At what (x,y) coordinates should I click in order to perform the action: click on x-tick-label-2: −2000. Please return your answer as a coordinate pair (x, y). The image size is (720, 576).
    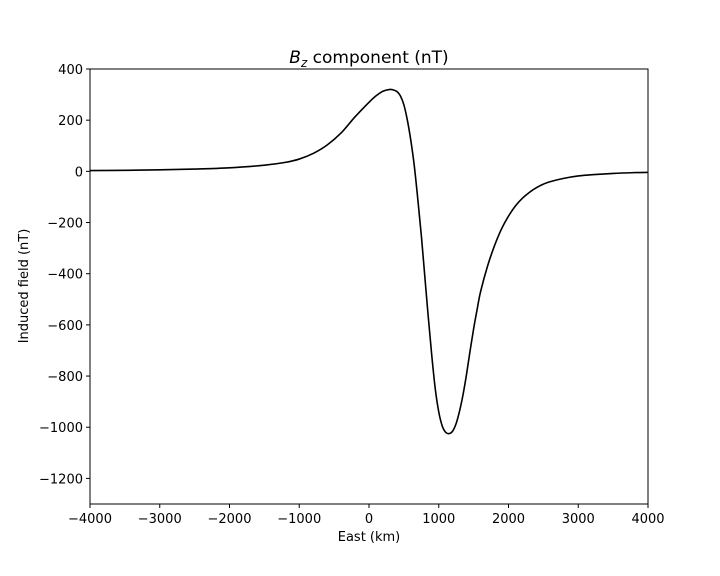
    Looking at the image, I should click on (230, 519).